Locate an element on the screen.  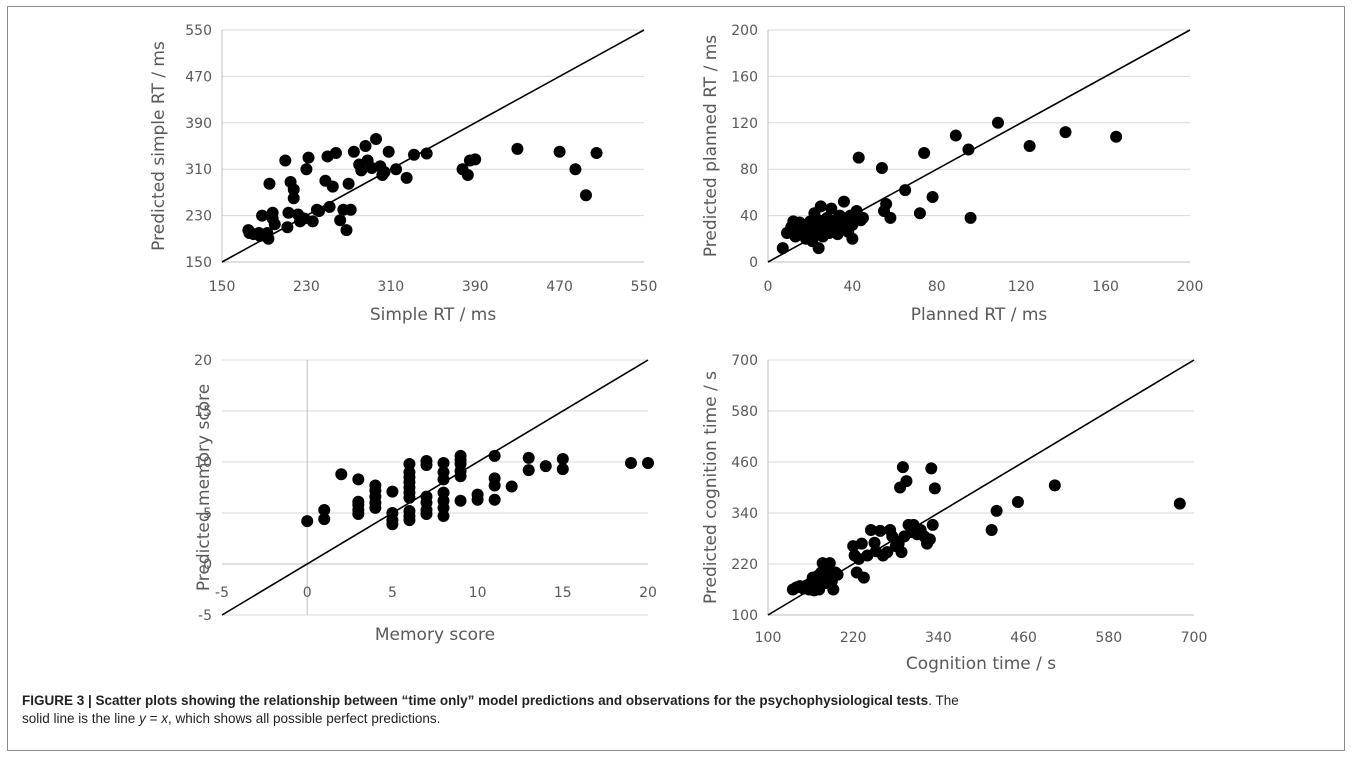
x-tick-label: 80 is located at coordinates (937, 287).